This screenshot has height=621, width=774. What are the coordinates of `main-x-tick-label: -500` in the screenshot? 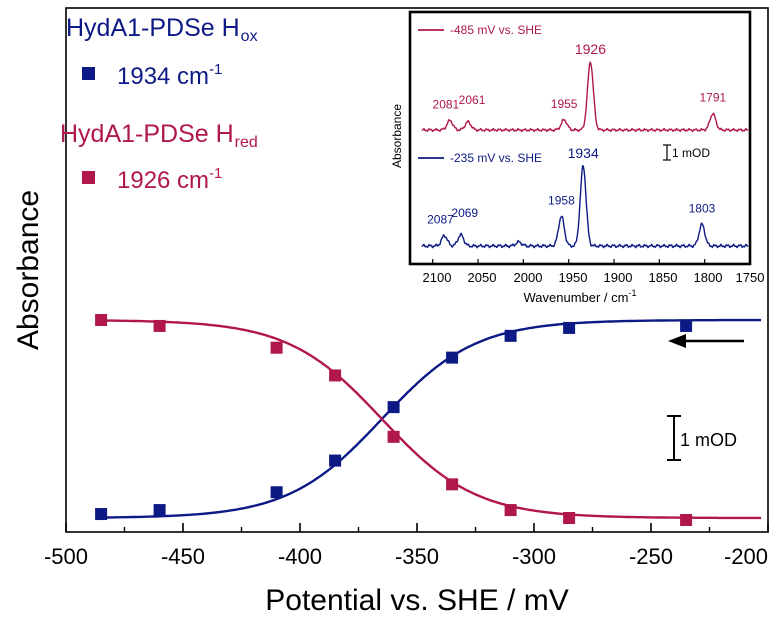 It's located at (66, 556).